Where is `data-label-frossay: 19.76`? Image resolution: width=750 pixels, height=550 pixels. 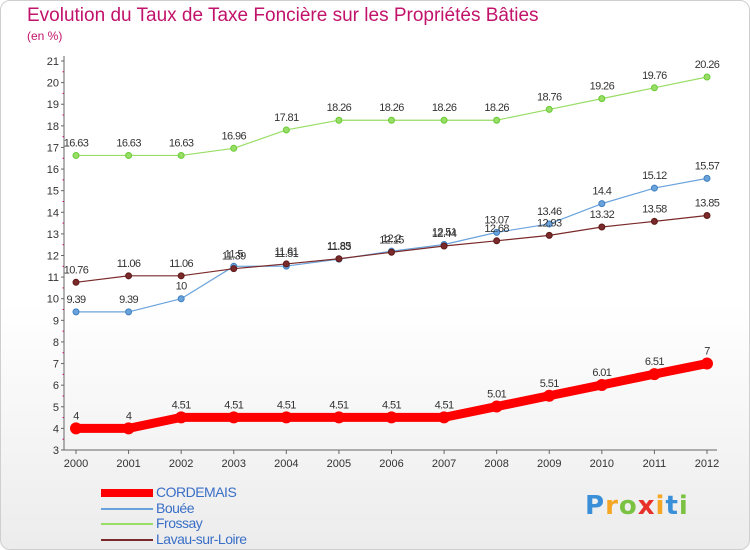 data-label-frossay: 19.76 is located at coordinates (654, 76).